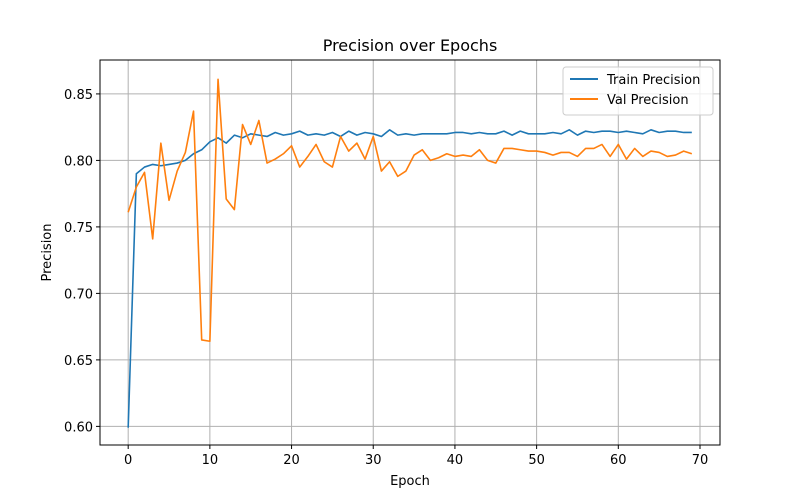  What do you see at coordinates (536, 460) in the screenshot?
I see `x-tick-label: 50` at bounding box center [536, 460].